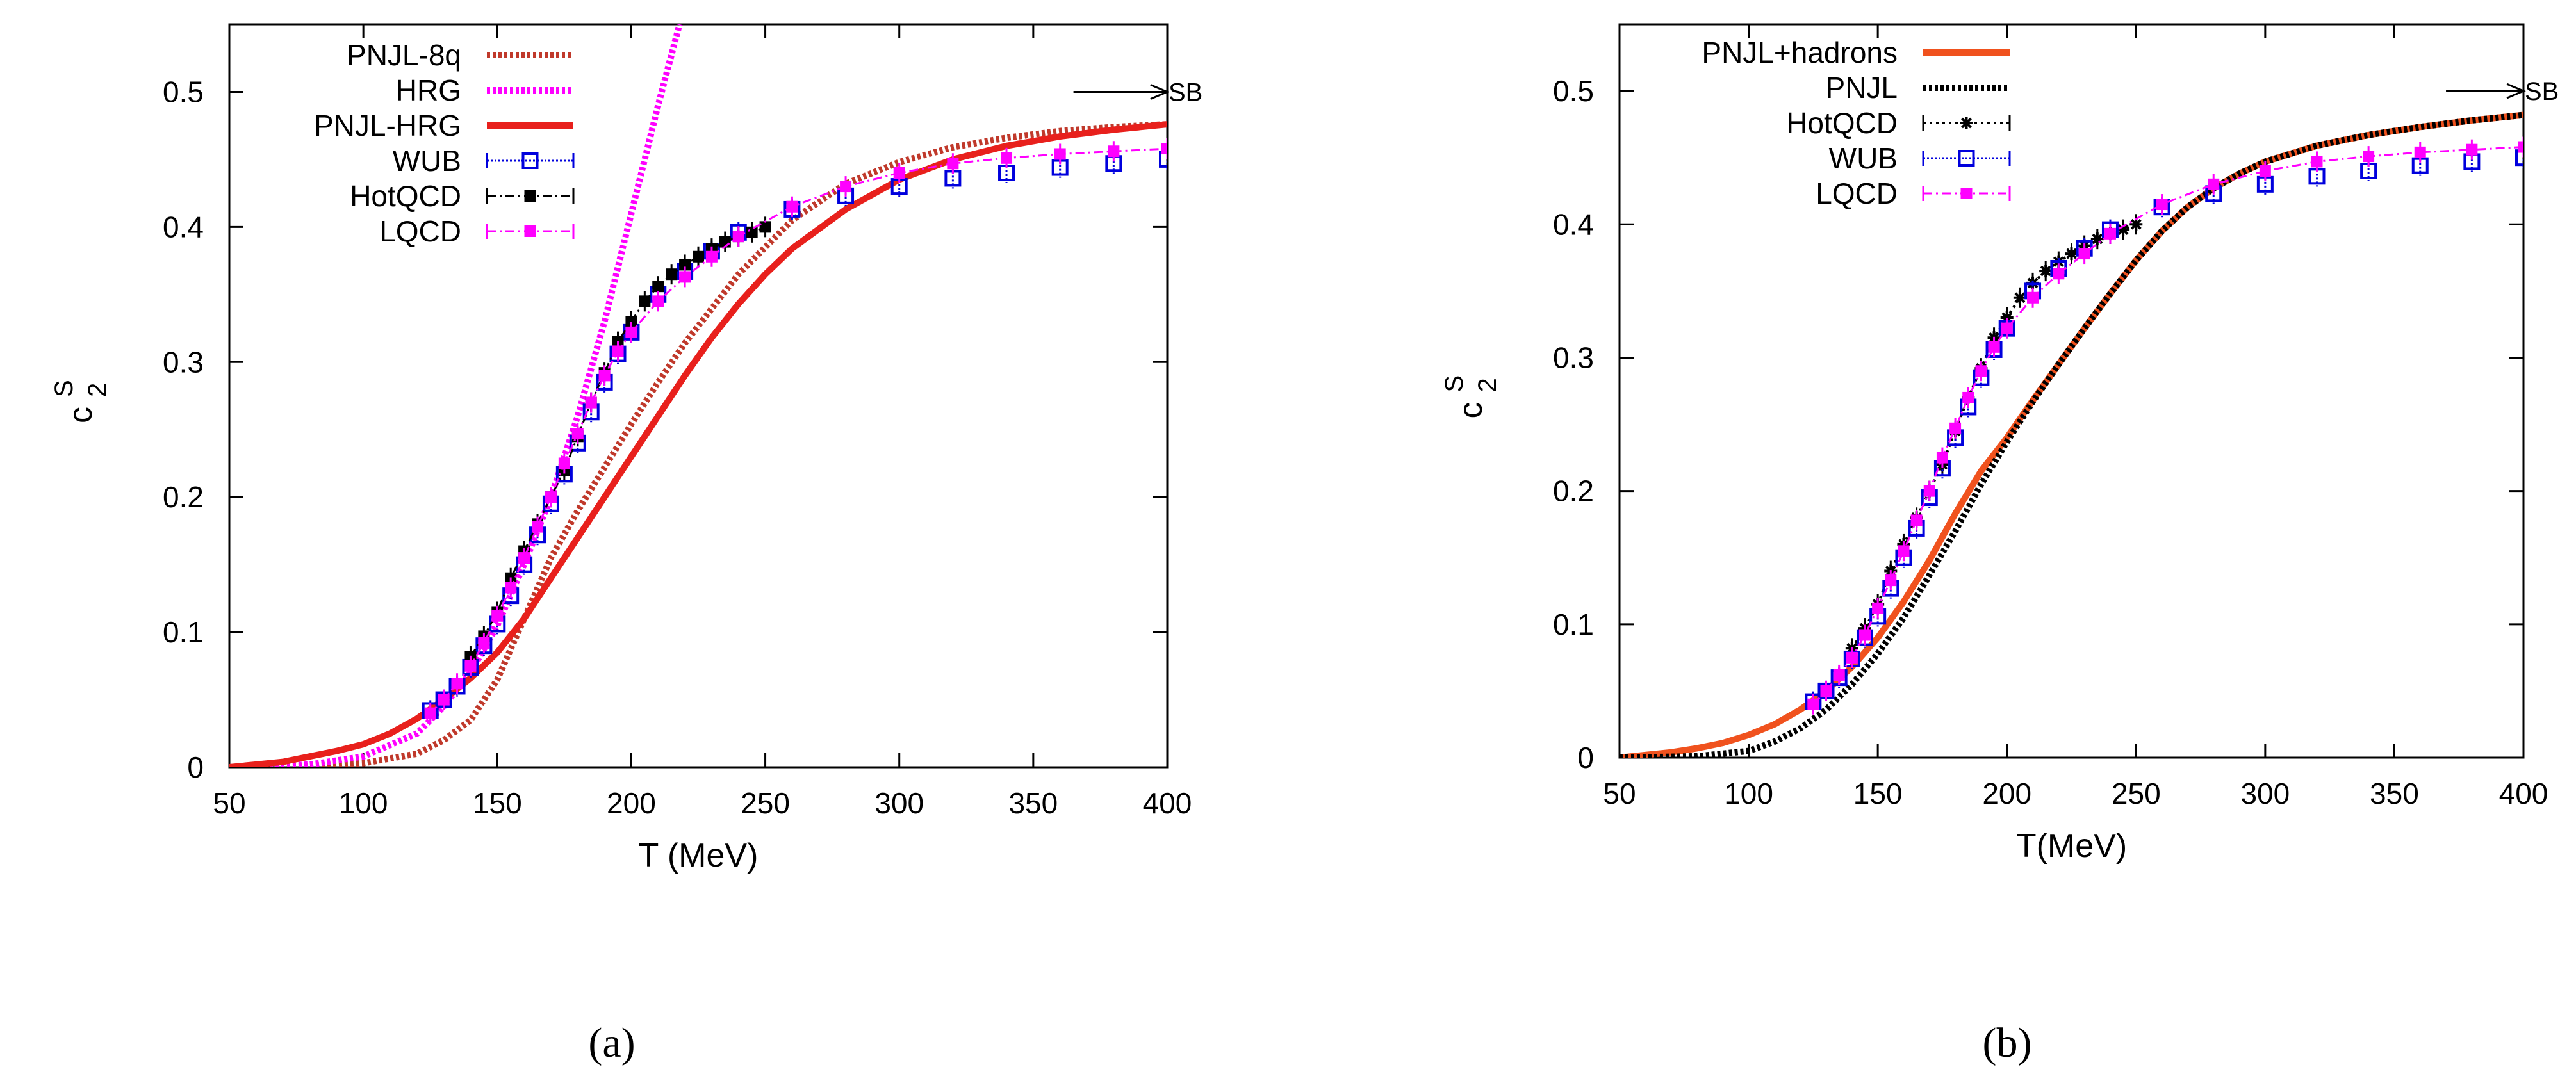 The image size is (2576, 1083). What do you see at coordinates (699, 855) in the screenshot?
I see `x-axis-label: T (MeV)` at bounding box center [699, 855].